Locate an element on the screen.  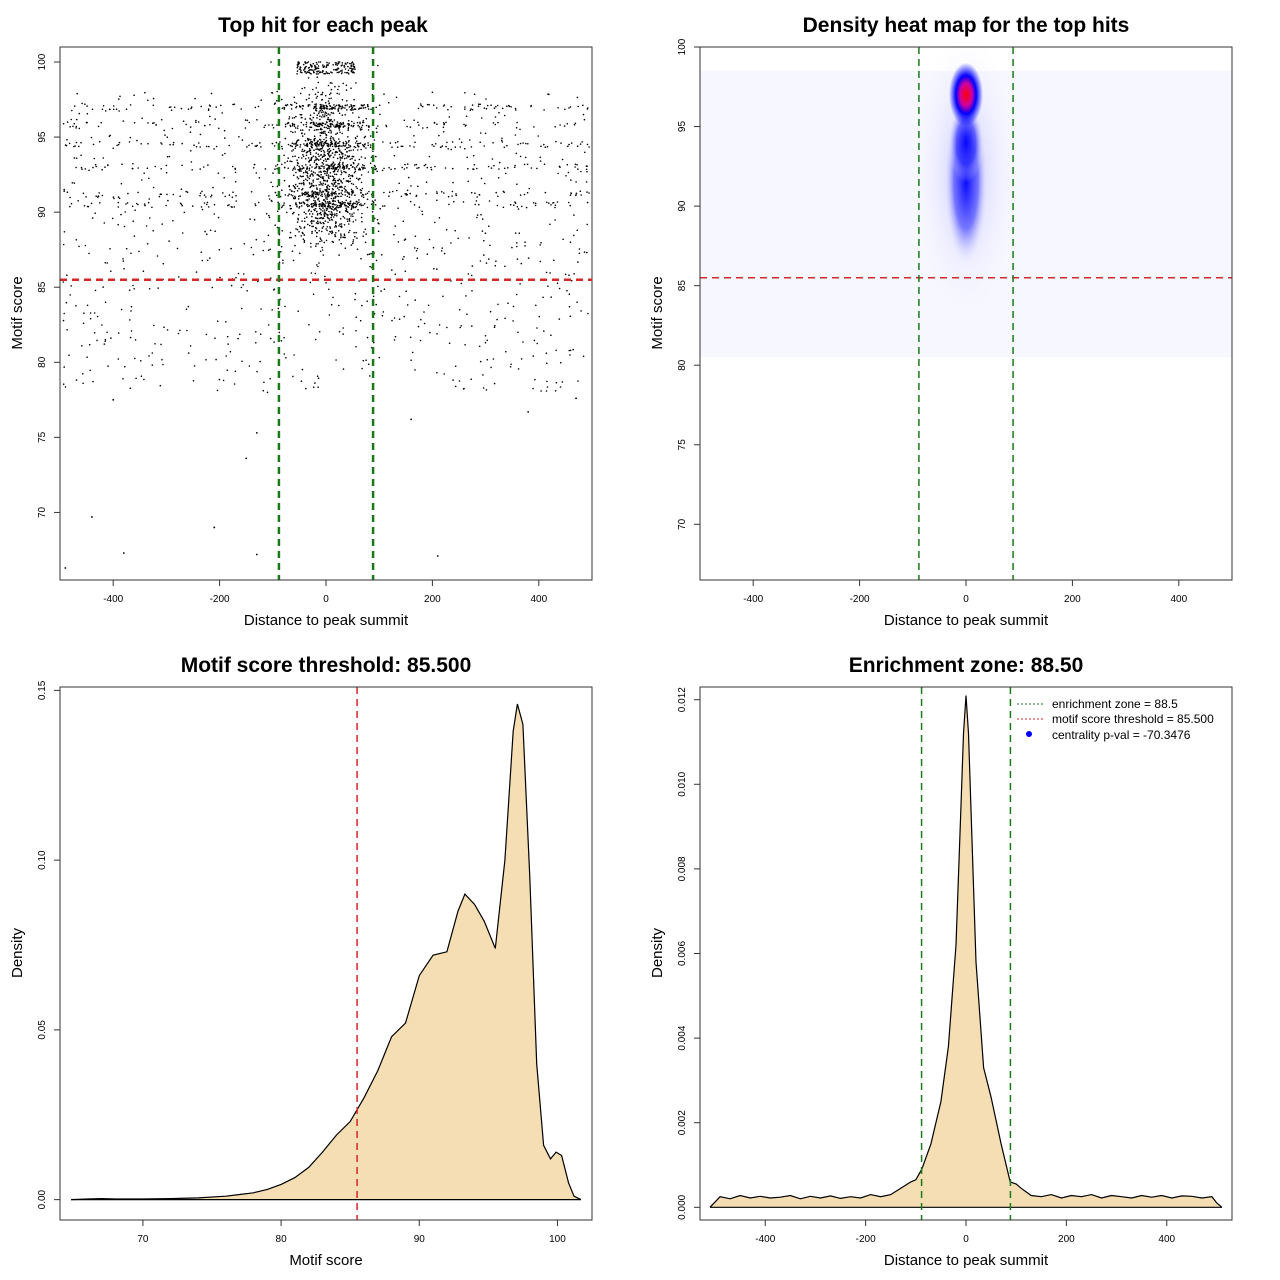
heatmap-mid is located at coordinates (966, 142).